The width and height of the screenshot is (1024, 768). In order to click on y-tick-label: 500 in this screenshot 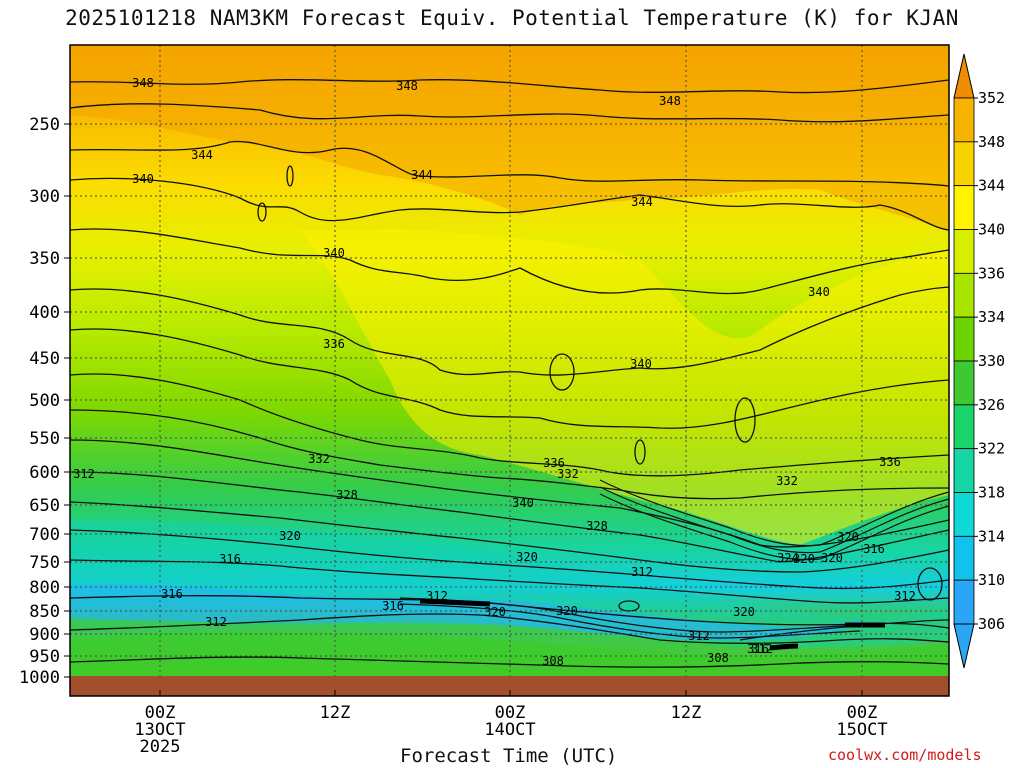, I will do `click(44, 401)`.